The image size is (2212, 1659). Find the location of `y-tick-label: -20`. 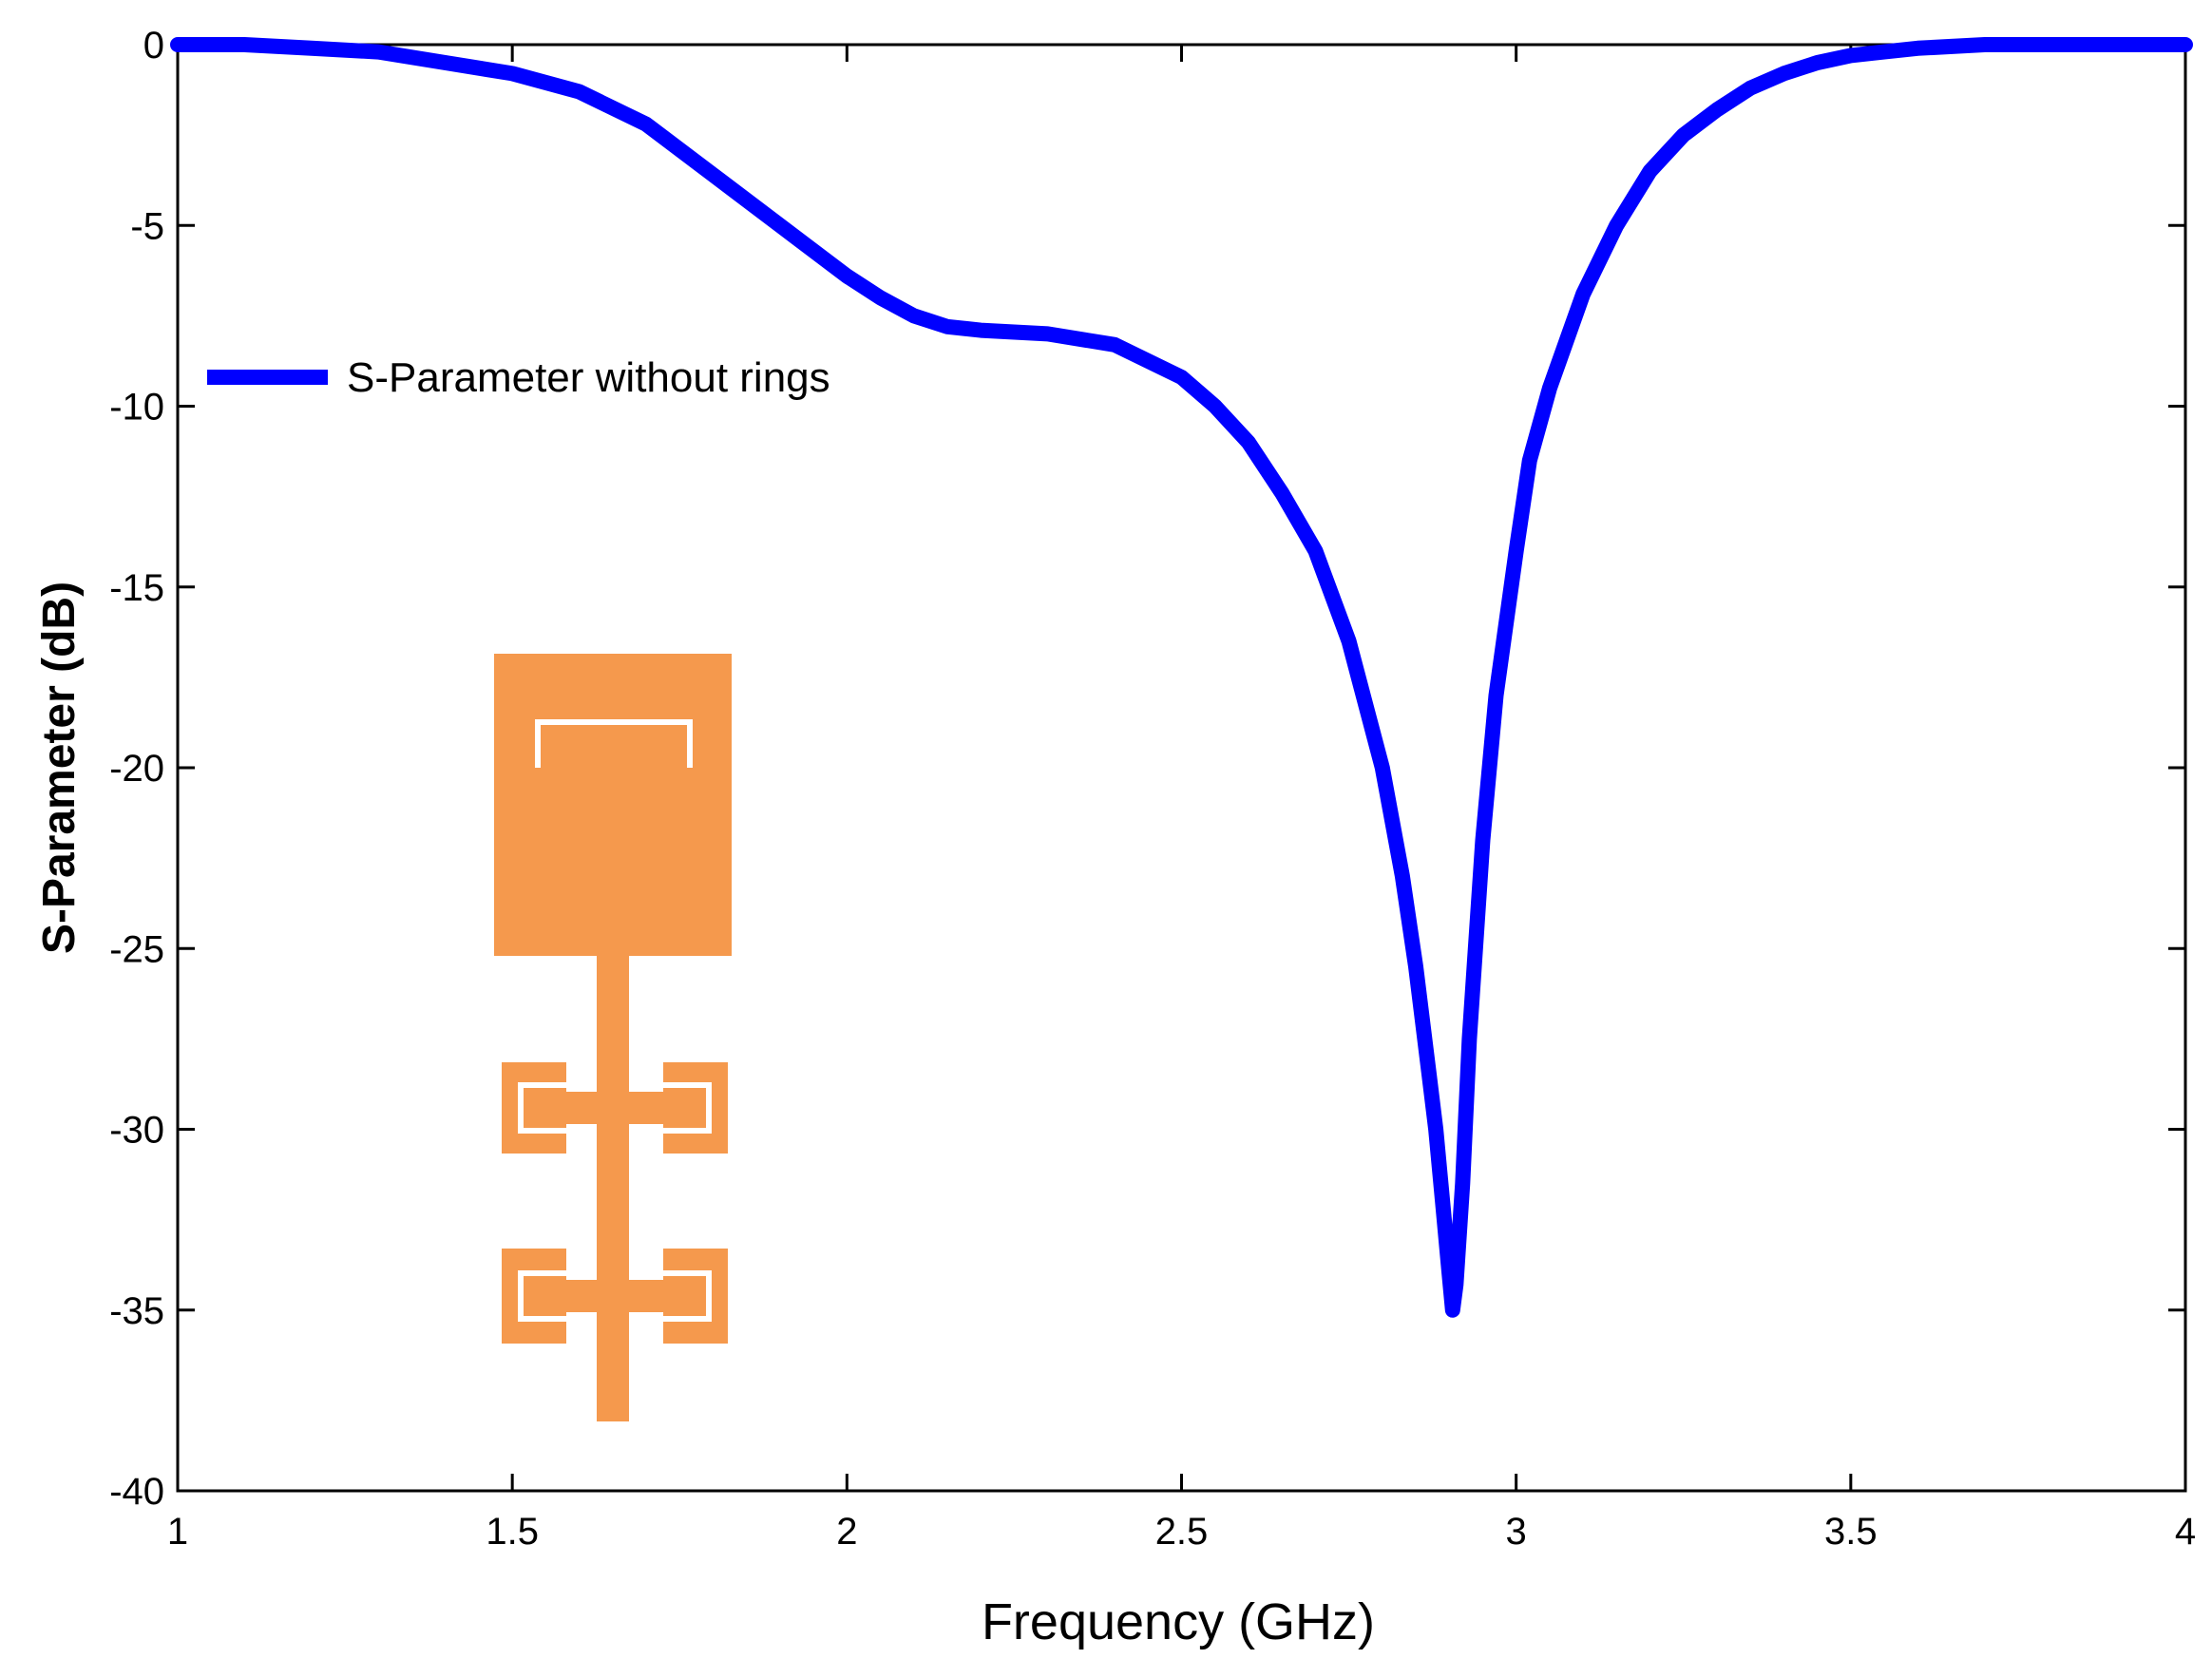

y-tick-label: -20 is located at coordinates (137, 769).